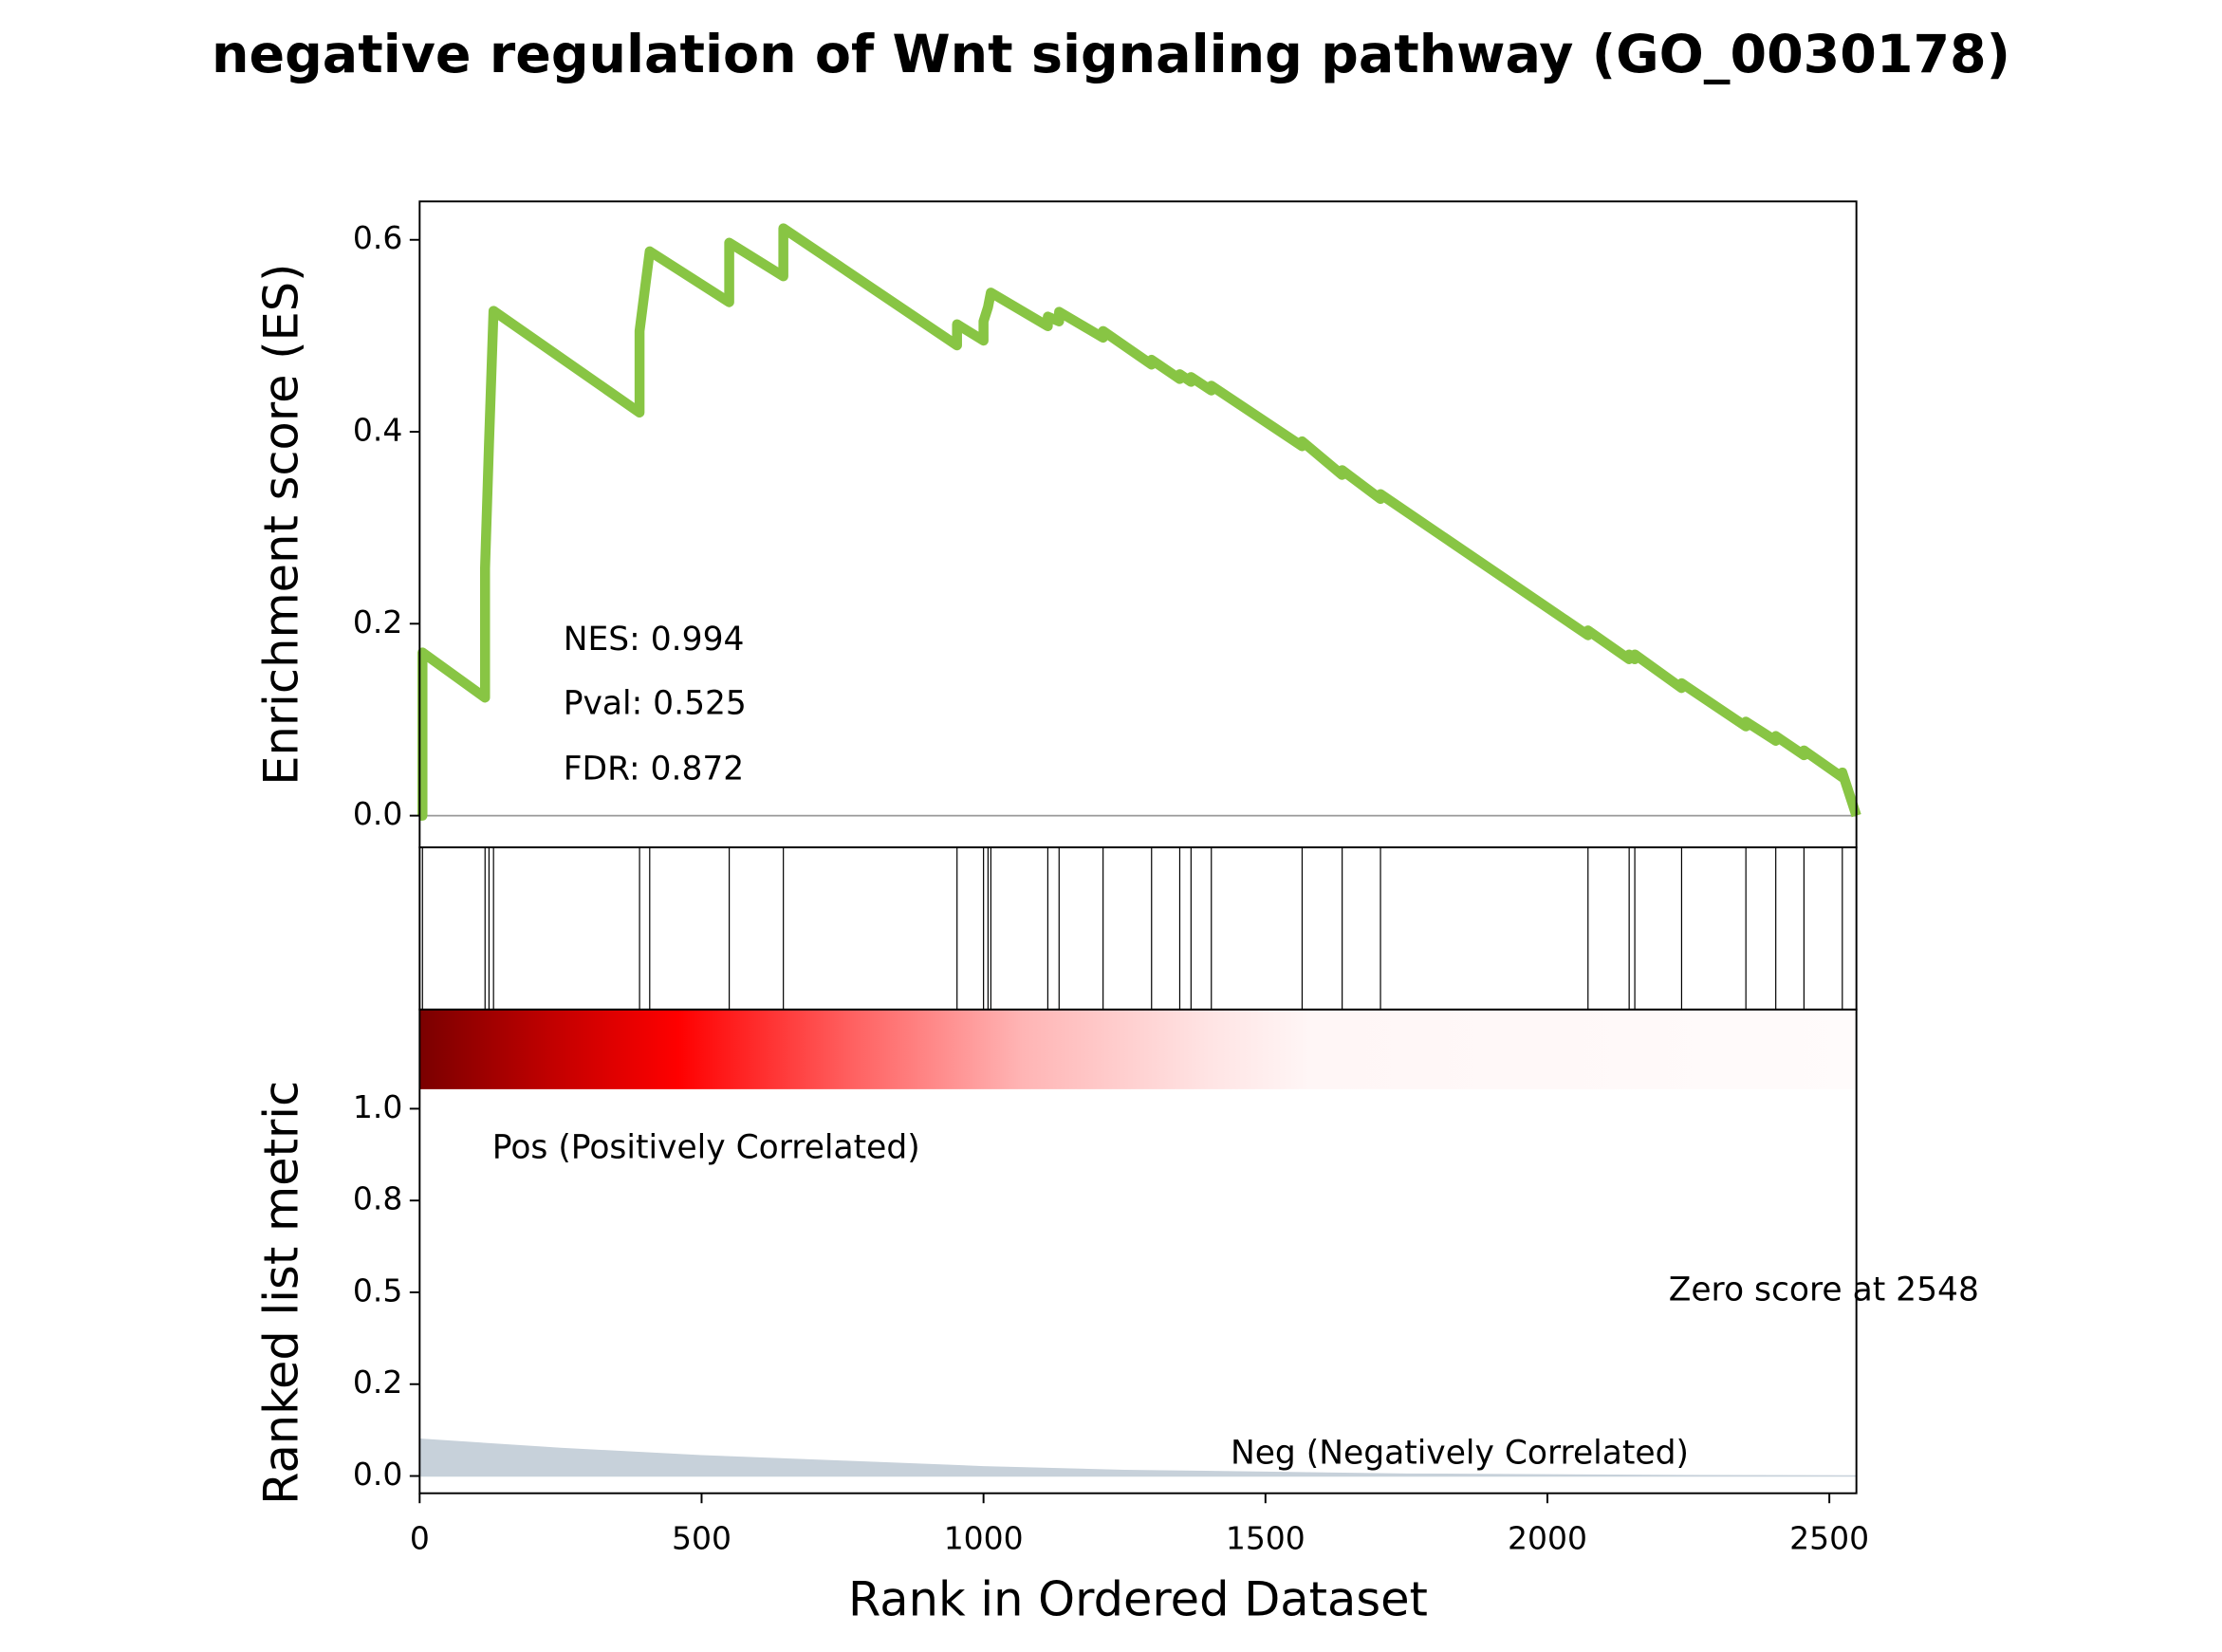 Image resolution: width=2222 pixels, height=1652 pixels. Describe the element at coordinates (1548, 1538) in the screenshot. I see `x-tick-label: 2000` at that location.